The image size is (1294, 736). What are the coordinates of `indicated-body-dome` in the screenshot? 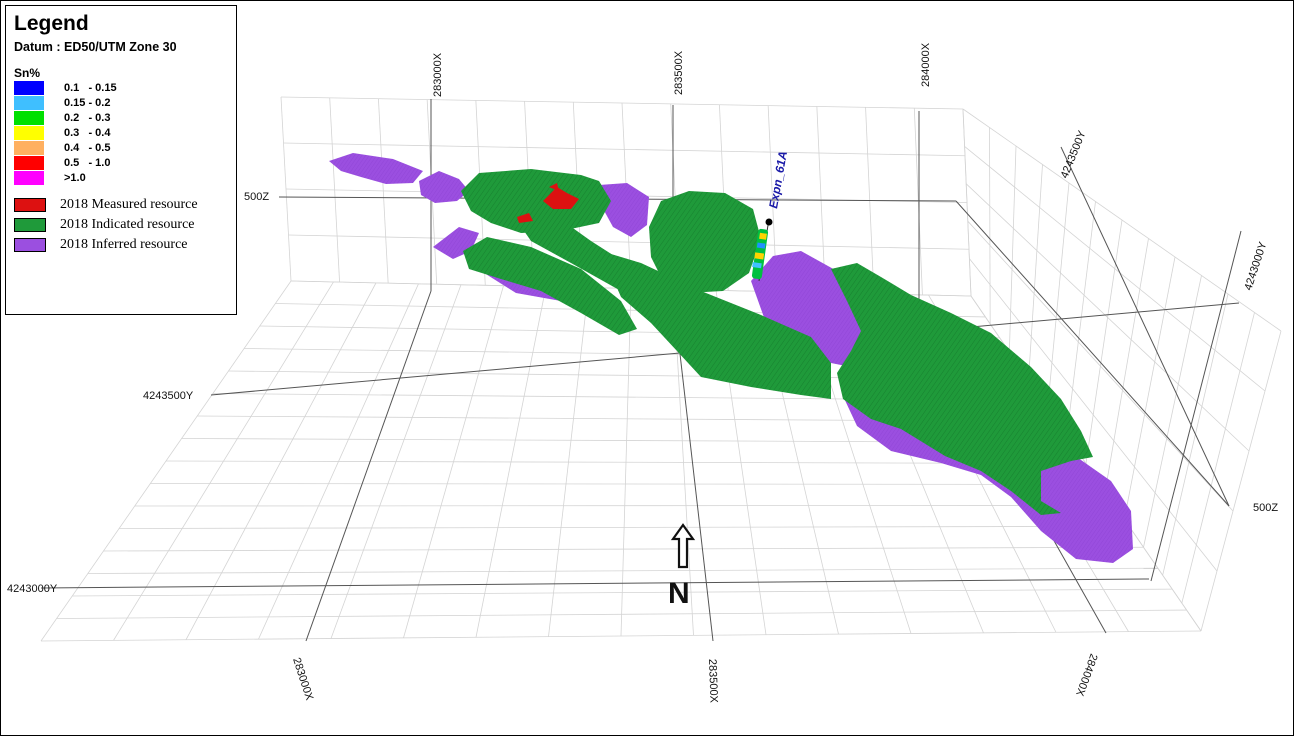 It's located at (705, 242).